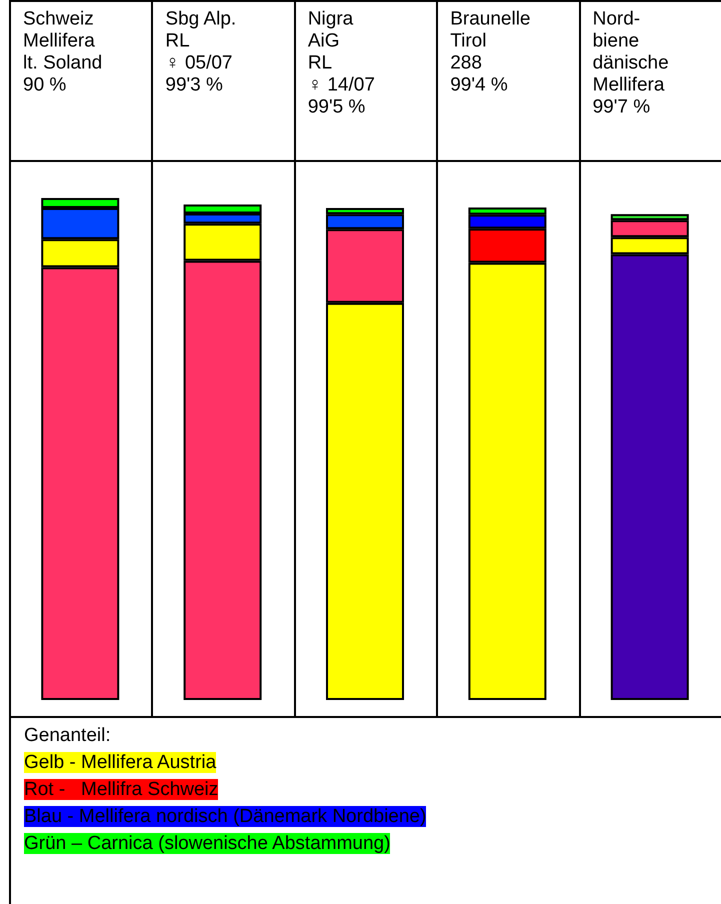 This screenshot has width=721, height=904. Describe the element at coordinates (200, 52) in the screenshot. I see `x-tick-label: Sbg Alp. RL ♀ 05/07 99'3 %` at that location.